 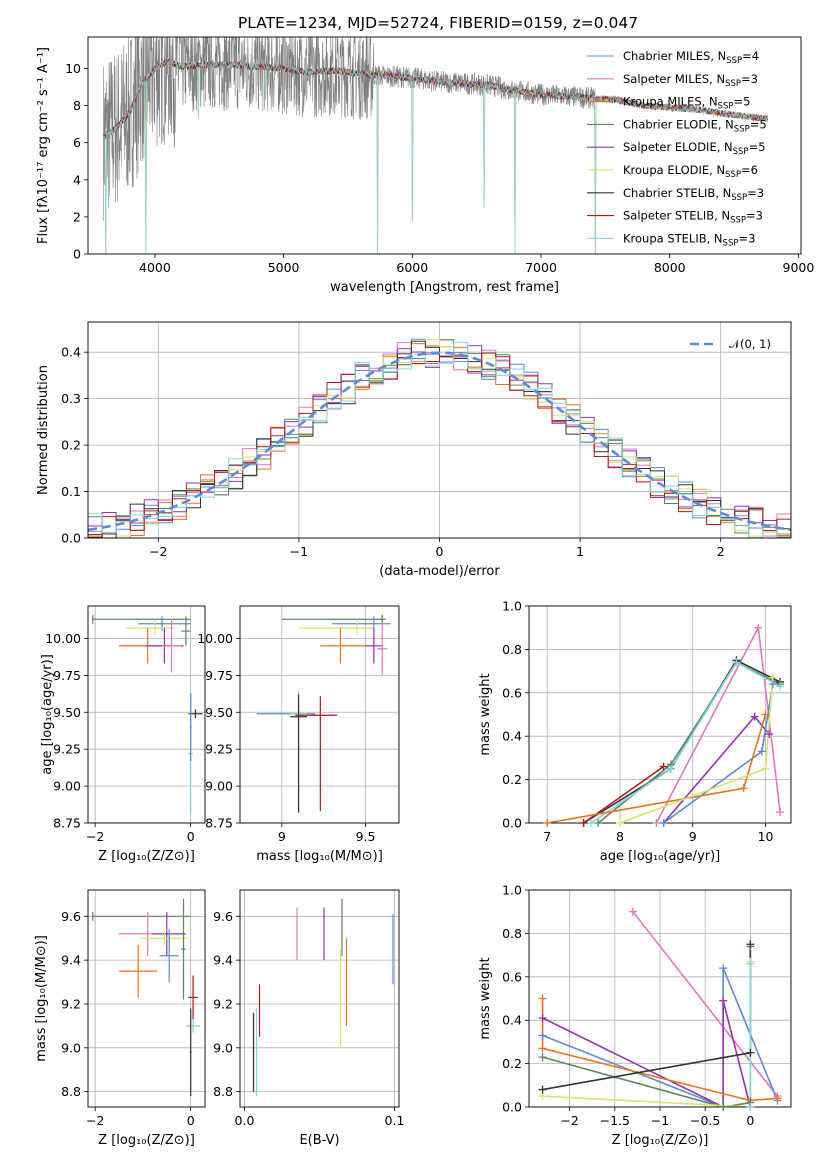 I want to click on legend-label: Chabrier STELIB, N, so click(x=677, y=193).